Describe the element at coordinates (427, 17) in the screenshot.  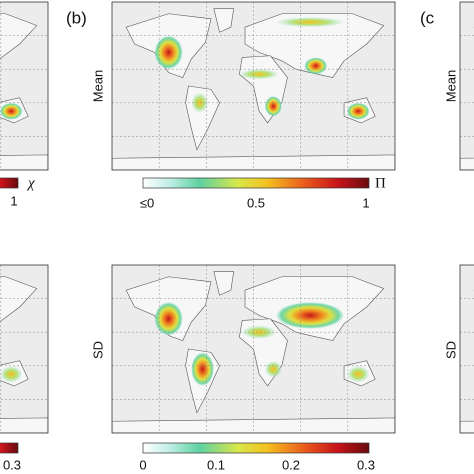
I see `panel-label: (c` at that location.